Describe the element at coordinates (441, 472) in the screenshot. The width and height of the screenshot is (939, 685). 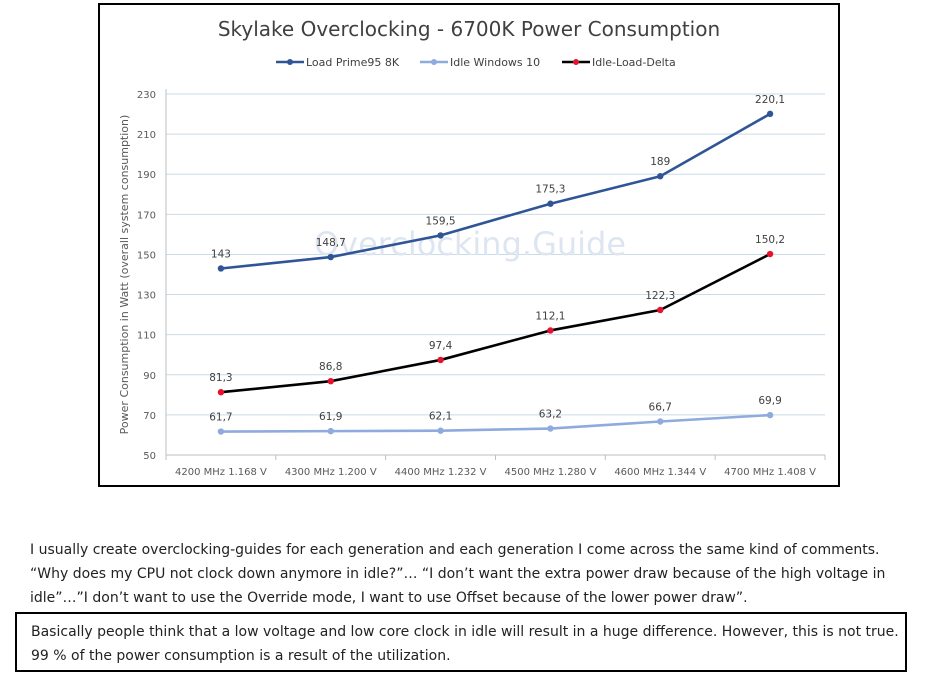
I see `x-tick-label: 4400 MHz 1.232 V` at that location.